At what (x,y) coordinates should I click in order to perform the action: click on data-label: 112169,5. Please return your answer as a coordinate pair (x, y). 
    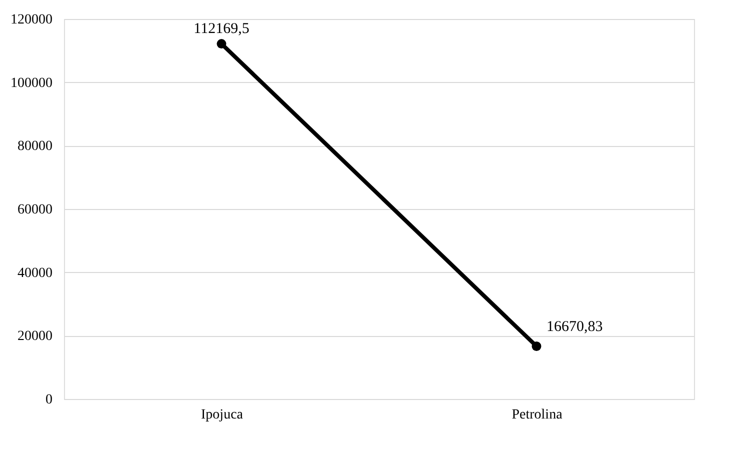
    Looking at the image, I should click on (222, 28).